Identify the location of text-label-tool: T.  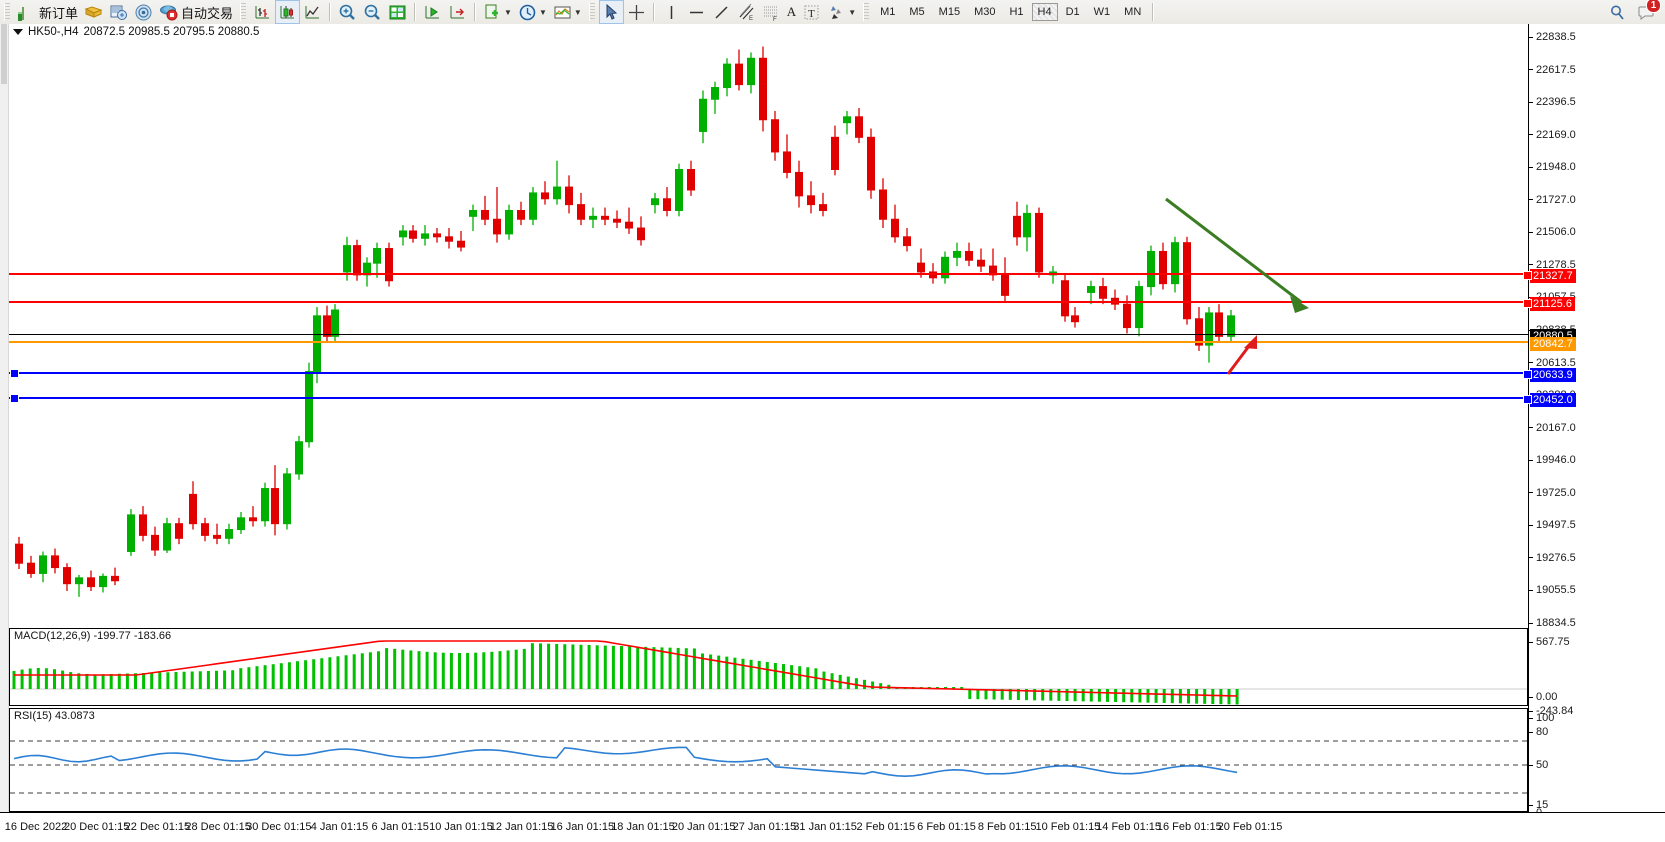
(811, 12).